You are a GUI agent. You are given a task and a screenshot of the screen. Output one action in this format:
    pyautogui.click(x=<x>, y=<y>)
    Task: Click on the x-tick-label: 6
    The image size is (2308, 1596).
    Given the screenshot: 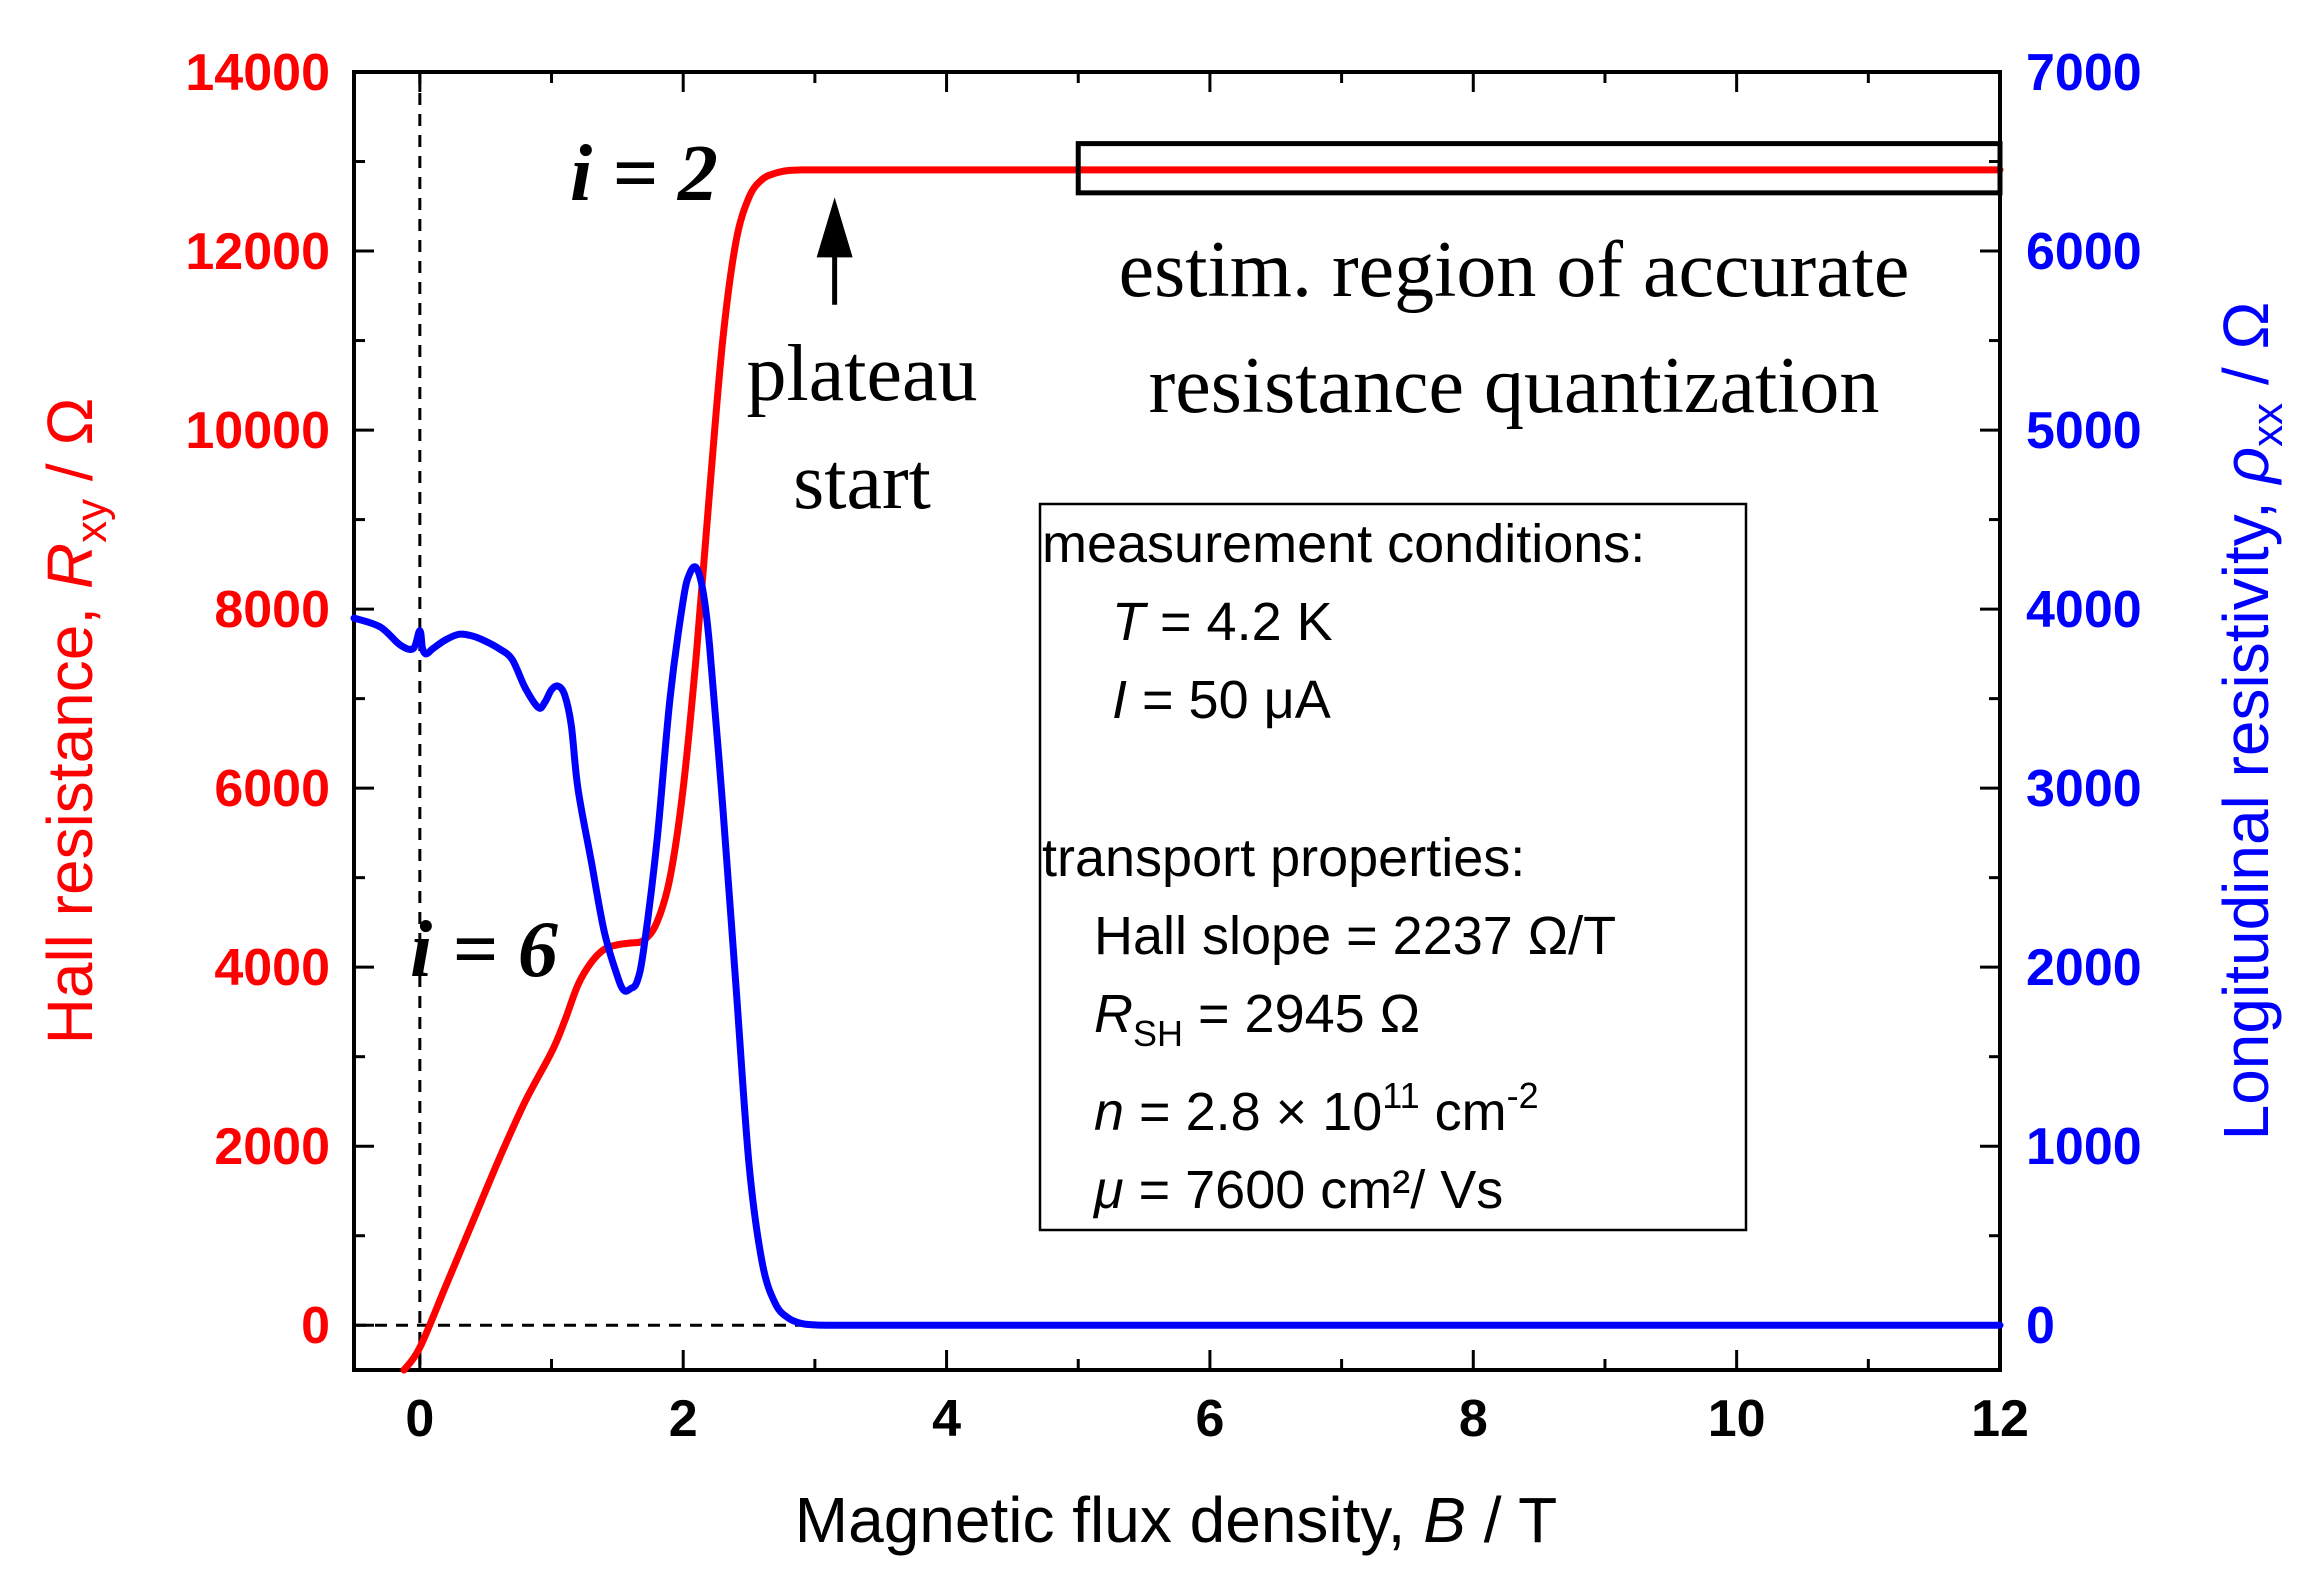 What is the action you would take?
    pyautogui.click(x=1209, y=1419)
    